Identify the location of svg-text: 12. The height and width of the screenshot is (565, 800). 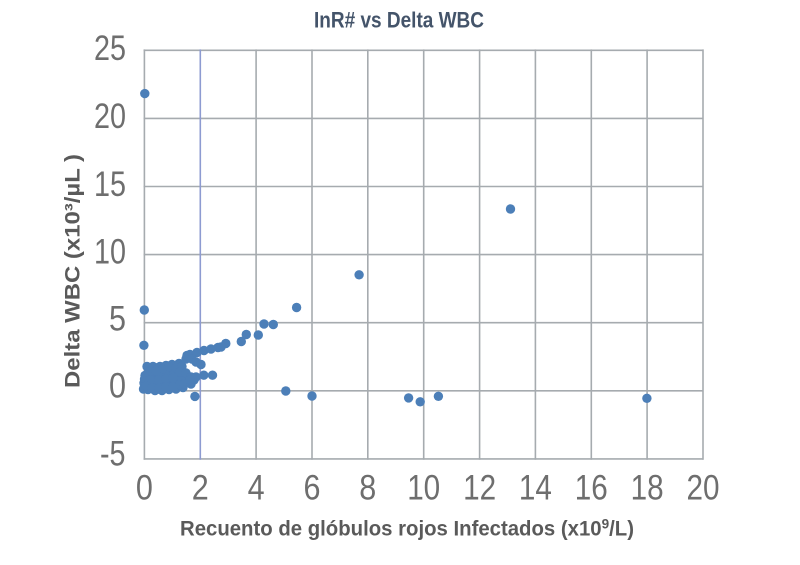
(479, 487).